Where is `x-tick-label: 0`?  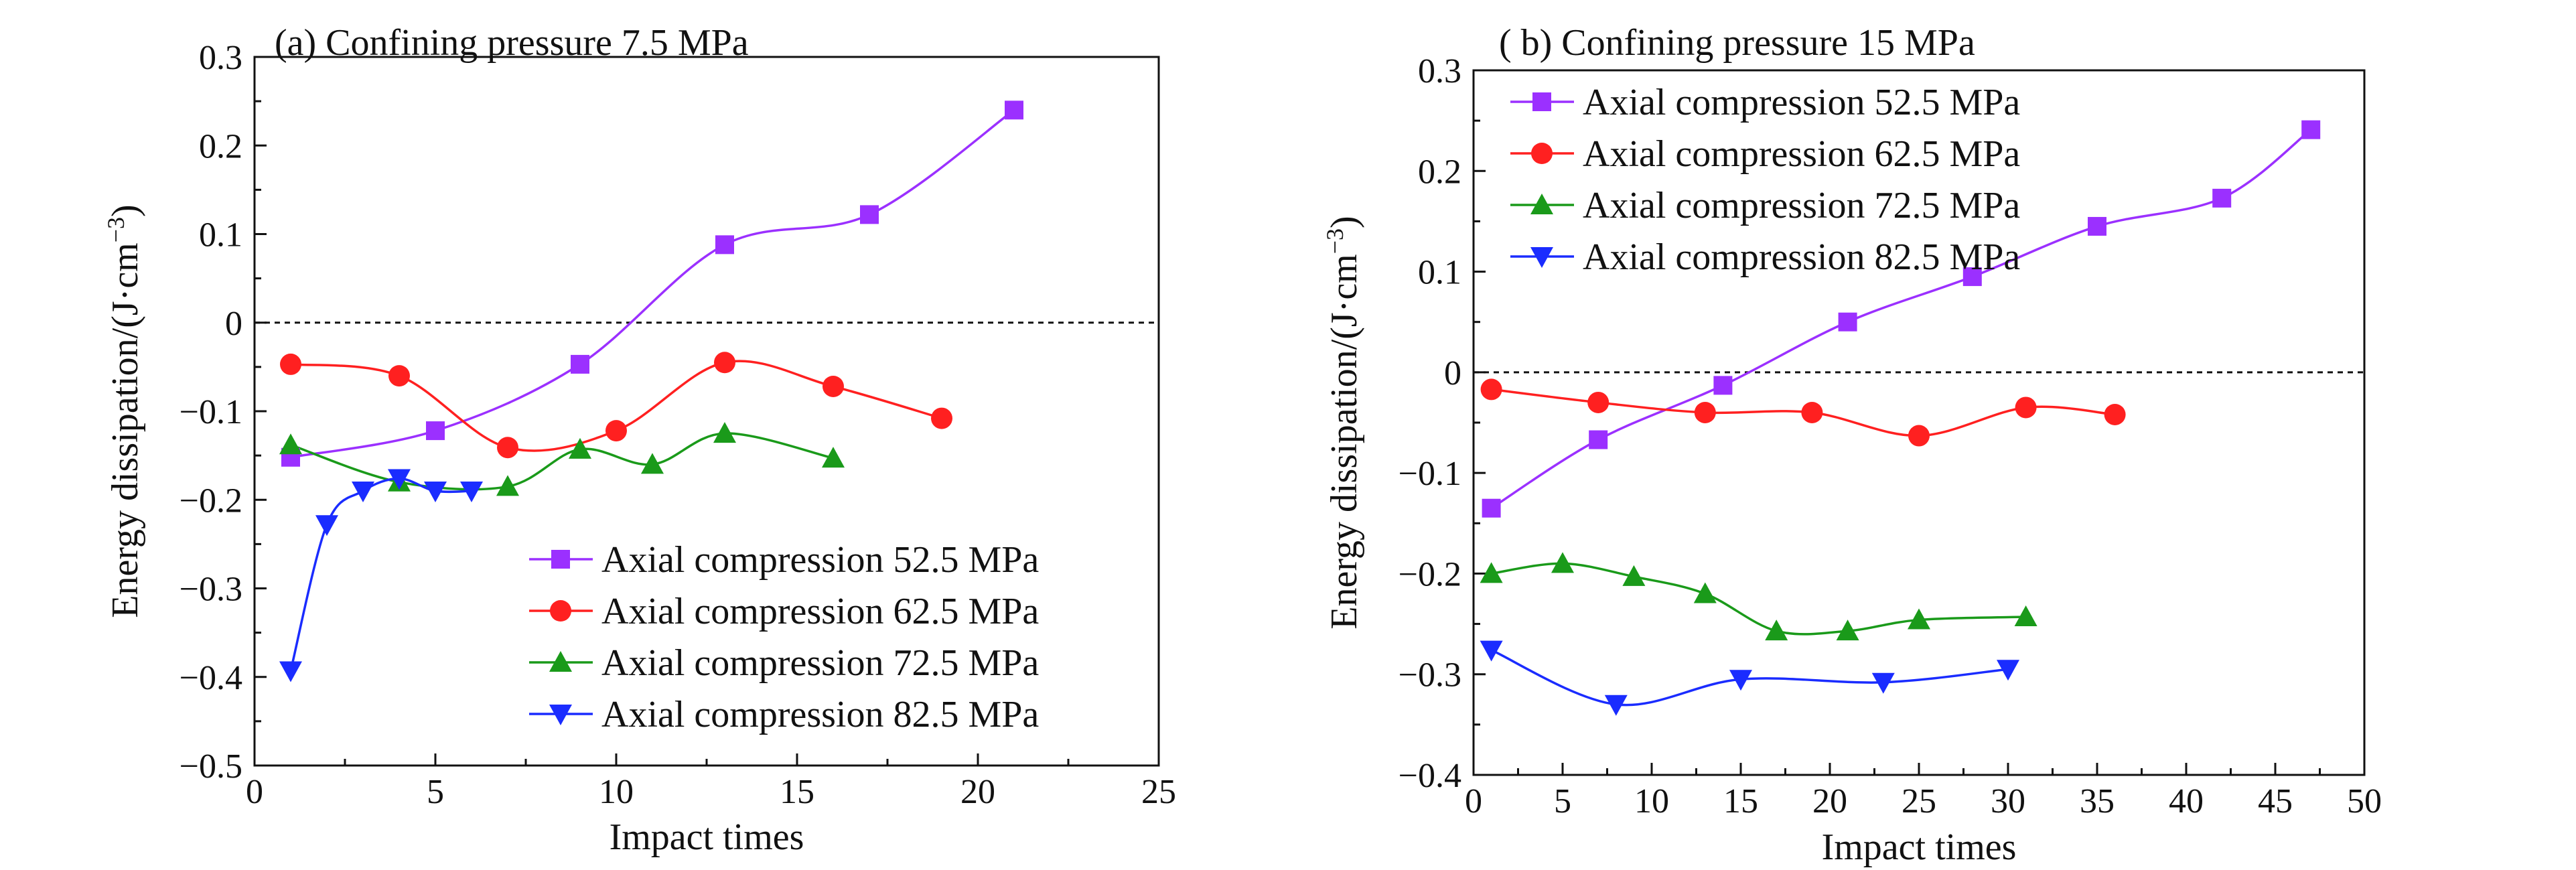 x-tick-label: 0 is located at coordinates (1473, 801).